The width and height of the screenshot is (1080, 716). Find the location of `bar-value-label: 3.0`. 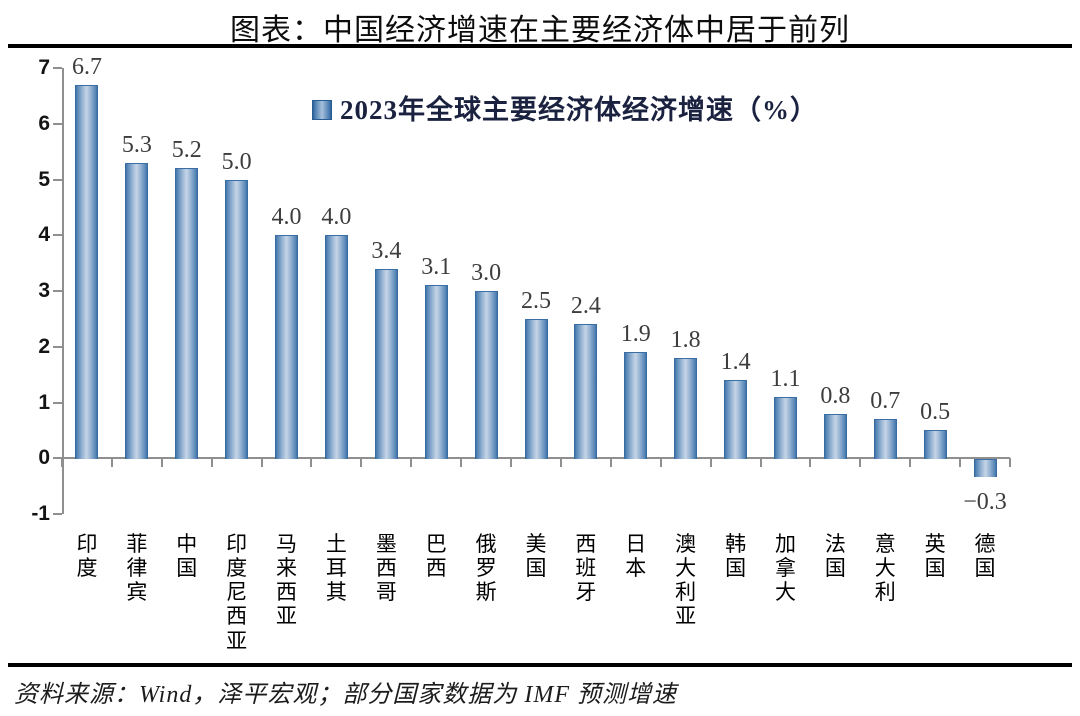

bar-value-label: 3.0 is located at coordinates (486, 273).